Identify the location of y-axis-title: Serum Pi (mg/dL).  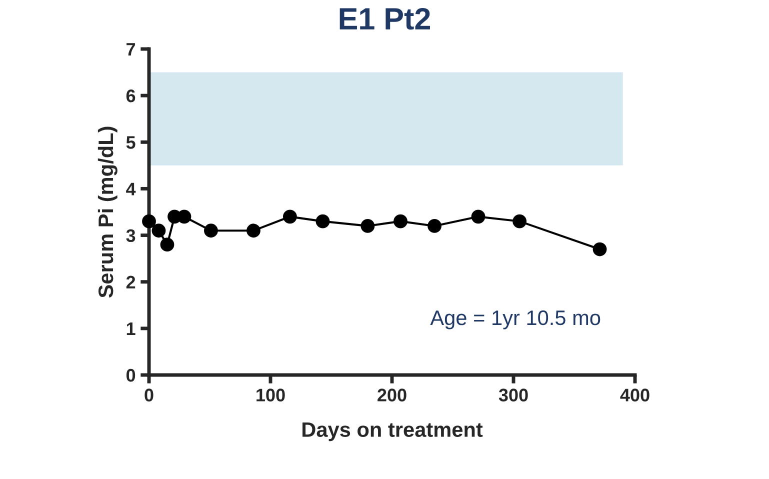
(108, 212).